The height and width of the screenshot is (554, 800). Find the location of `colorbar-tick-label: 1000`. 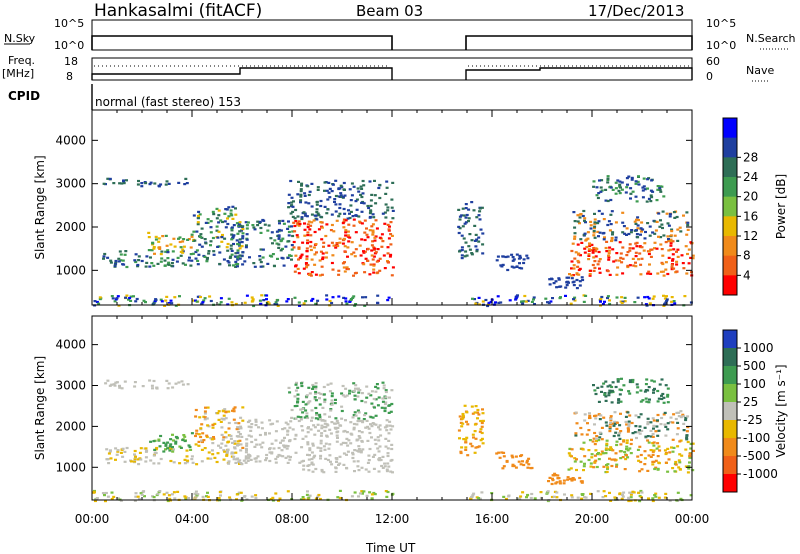

colorbar-tick-label: 1000 is located at coordinates (758, 348).